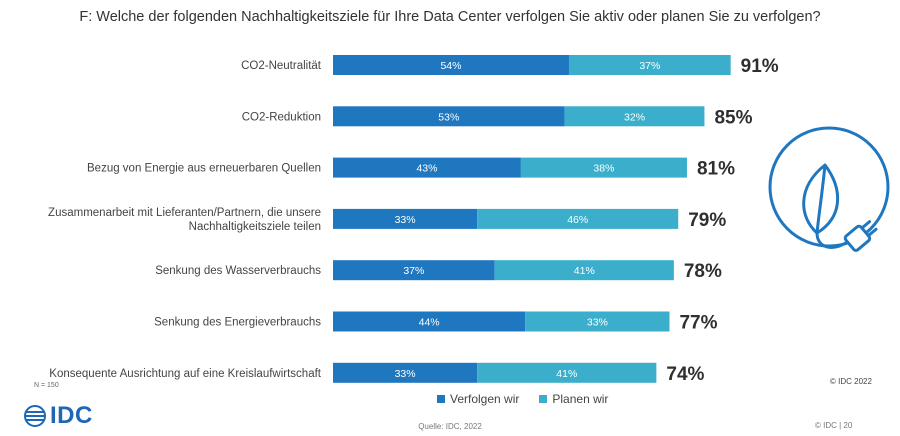 This screenshot has height=436, width=900. Describe the element at coordinates (698, 323) in the screenshot. I see `total-value-label: 77%` at that location.